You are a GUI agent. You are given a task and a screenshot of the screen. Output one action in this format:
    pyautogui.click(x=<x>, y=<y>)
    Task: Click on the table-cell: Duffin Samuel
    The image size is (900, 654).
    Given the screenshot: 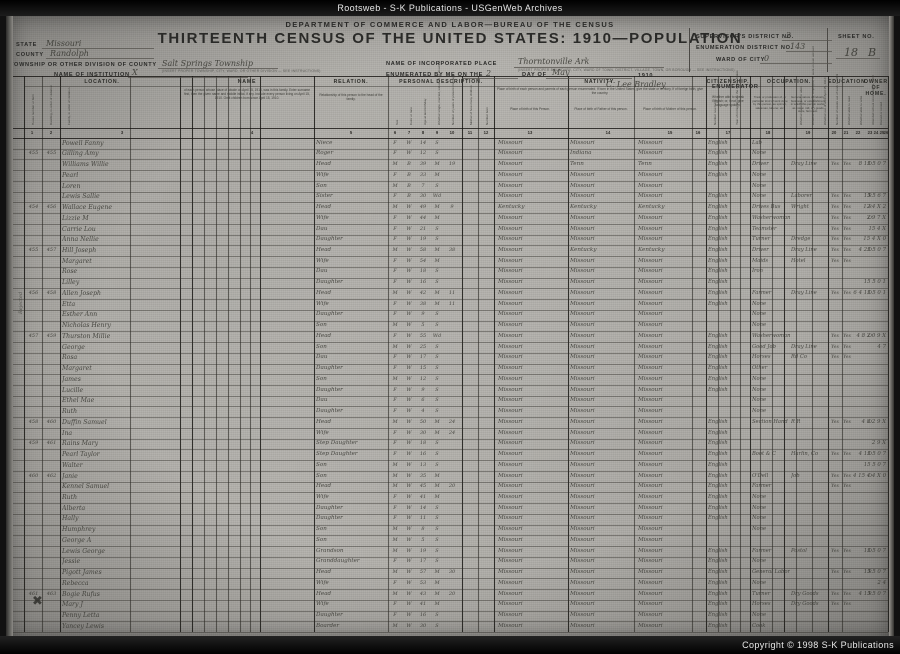 What is the action you would take?
    pyautogui.click(x=84, y=422)
    